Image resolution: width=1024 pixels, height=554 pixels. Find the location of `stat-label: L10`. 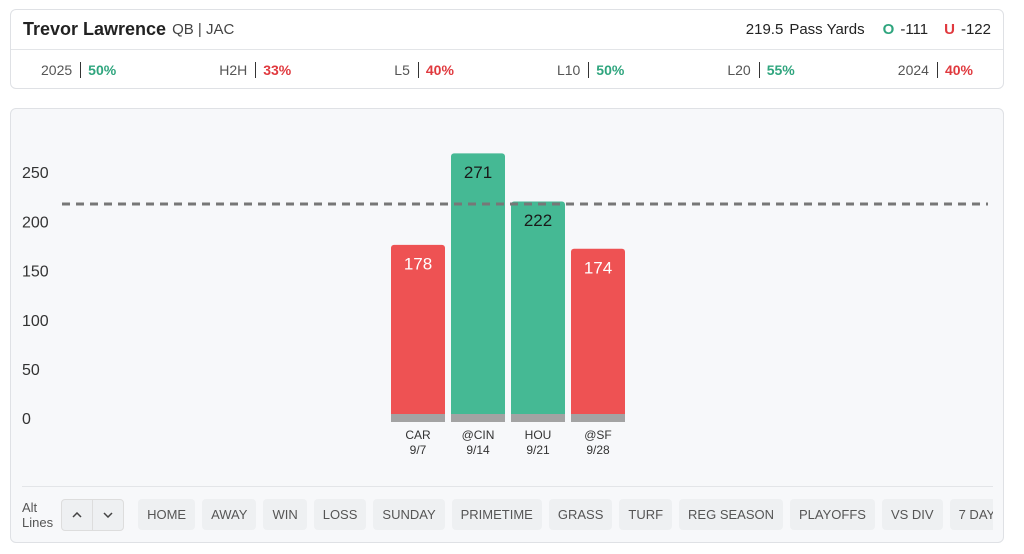

stat-label: L10 is located at coordinates (573, 70).